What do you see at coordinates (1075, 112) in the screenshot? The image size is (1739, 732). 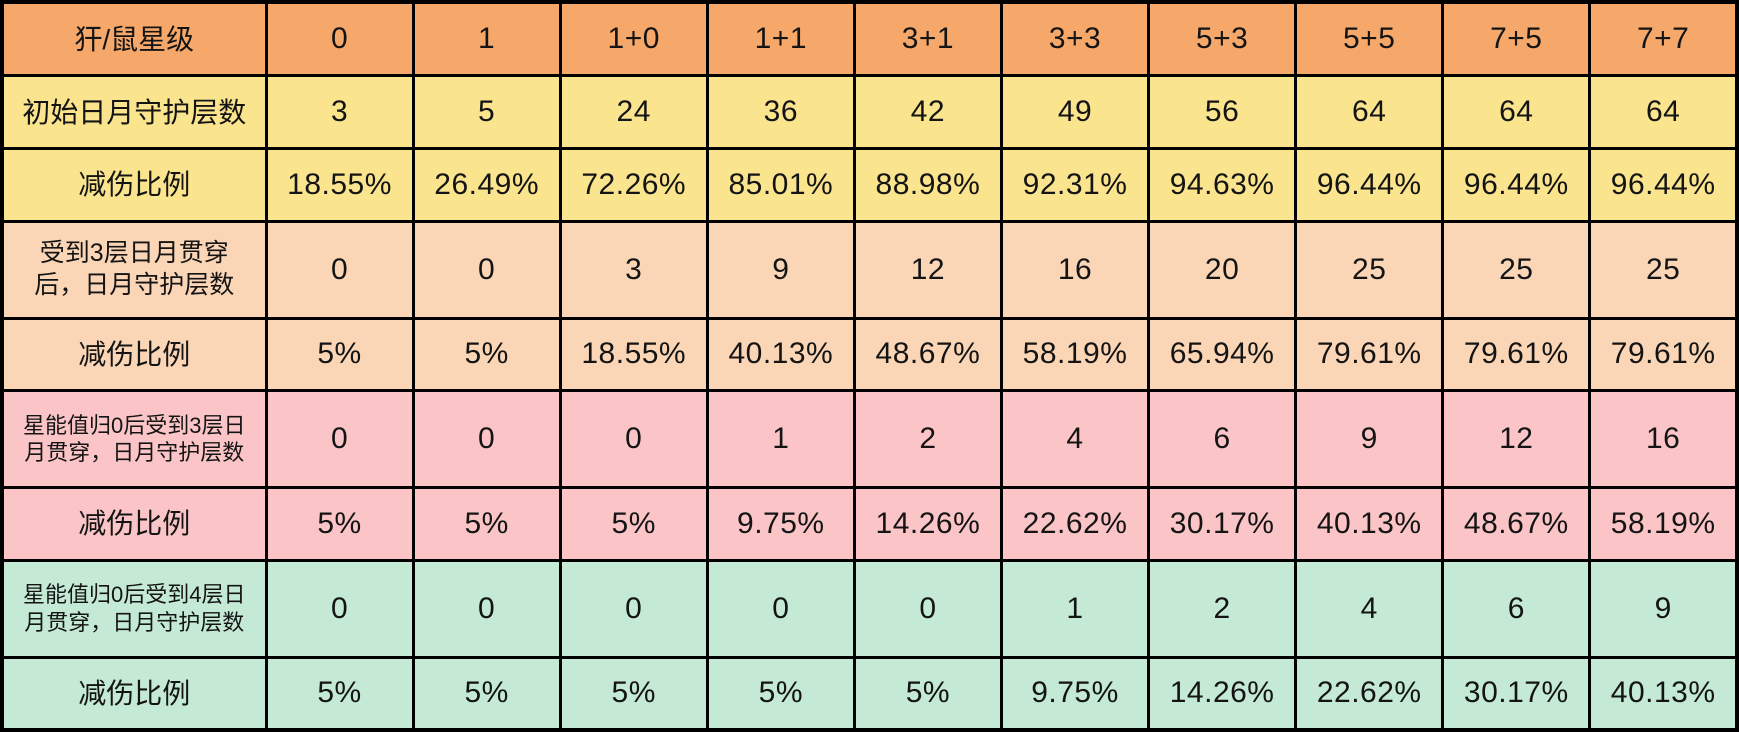 I see `data-cell: 49` at bounding box center [1075, 112].